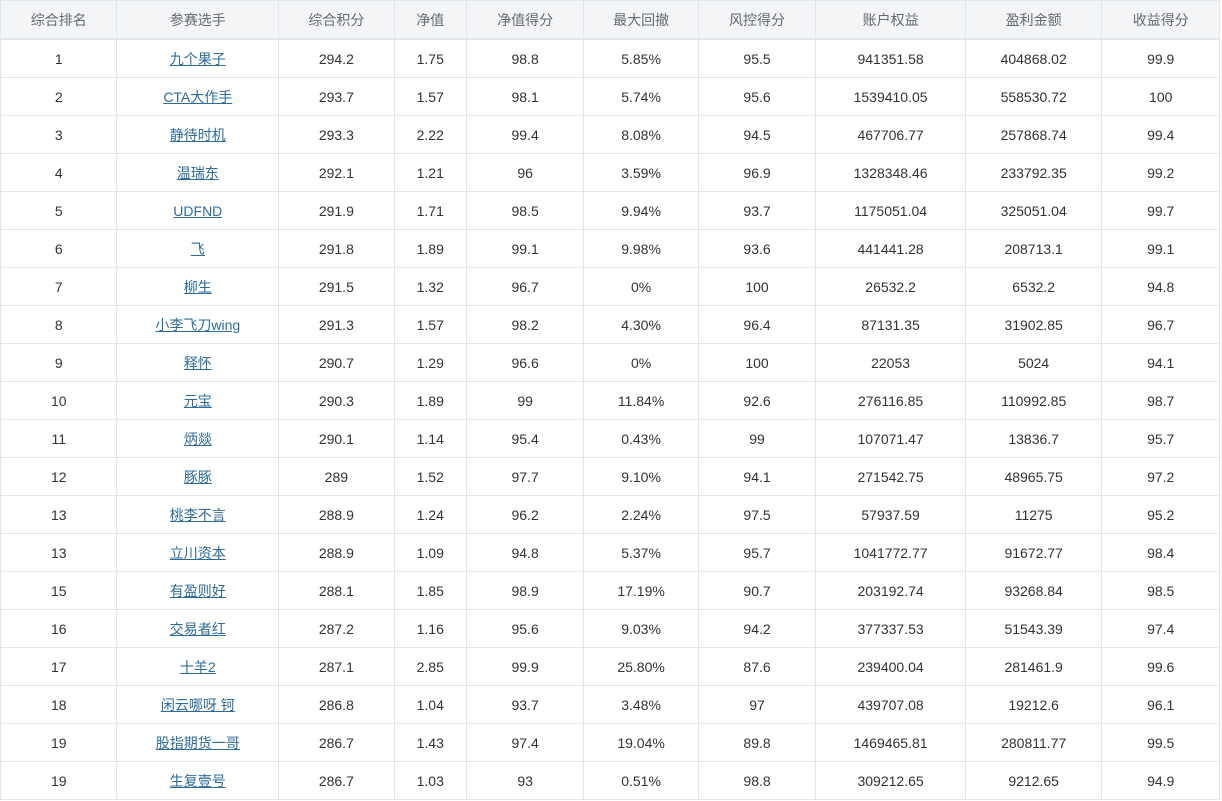 The width and height of the screenshot is (1222, 801). I want to click on cell-net-value: 1.14, so click(430, 438).